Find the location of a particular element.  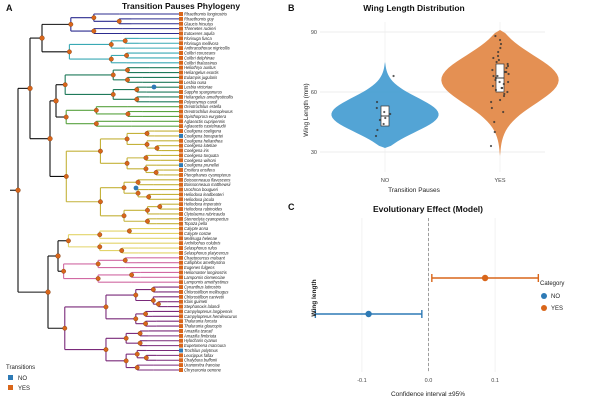

tree-tip-label: Coeligena torquata is located at coordinates (201, 155).